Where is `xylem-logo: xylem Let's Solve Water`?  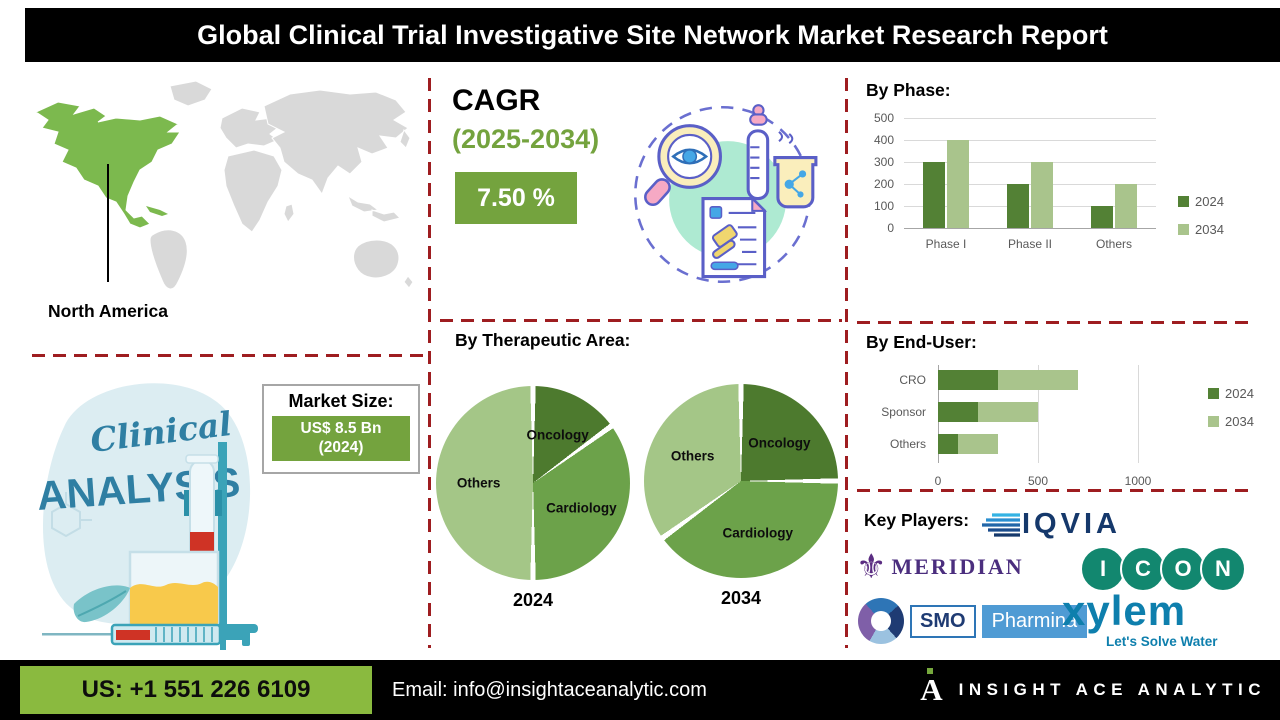
xylem-logo: xylem Let's Solve Water is located at coordinates (1140, 618).